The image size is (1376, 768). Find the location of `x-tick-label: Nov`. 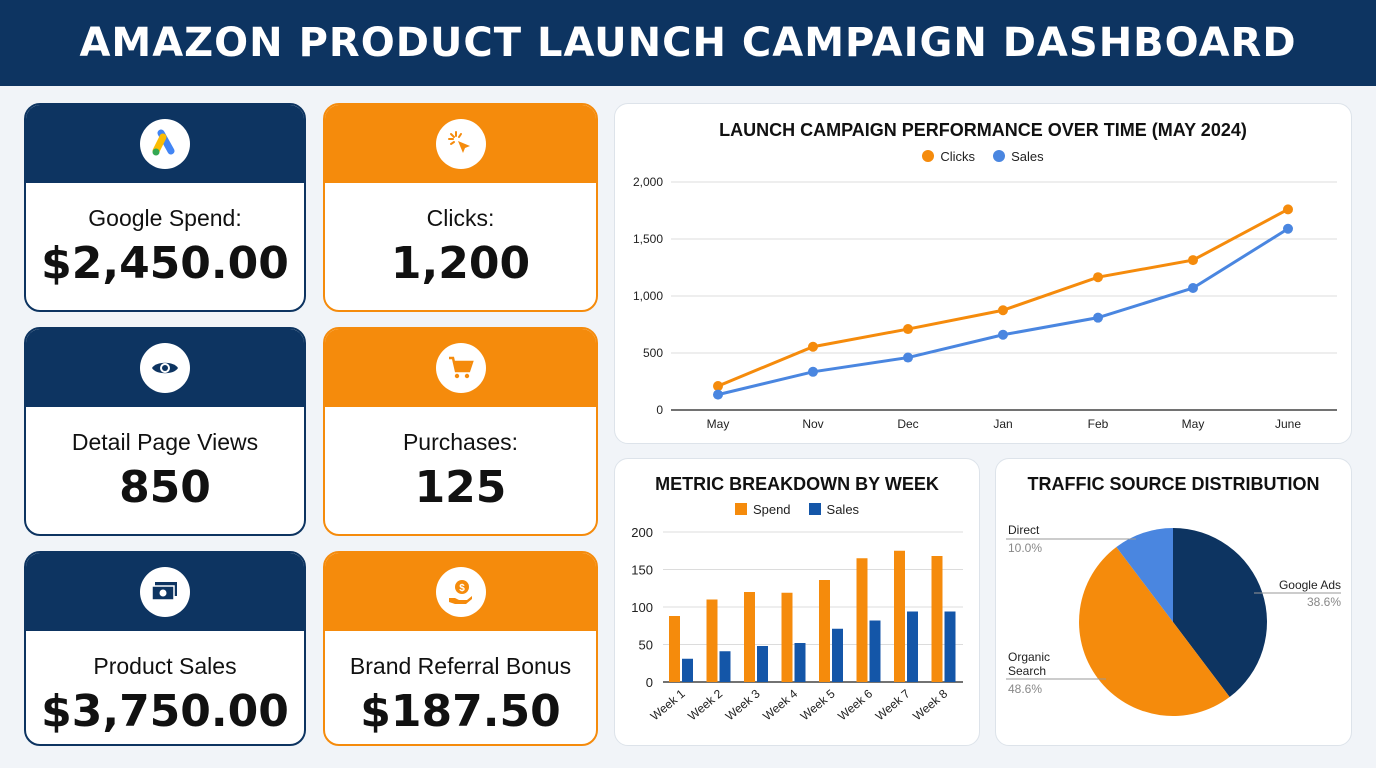

x-tick-label: Nov is located at coordinates (812, 424).